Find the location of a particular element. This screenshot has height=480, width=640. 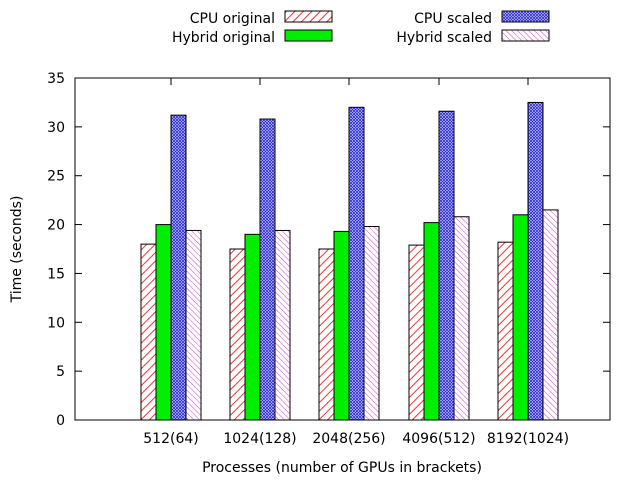

x-axis-label: Processes (number of GPUs in brackets) is located at coordinates (342, 468).